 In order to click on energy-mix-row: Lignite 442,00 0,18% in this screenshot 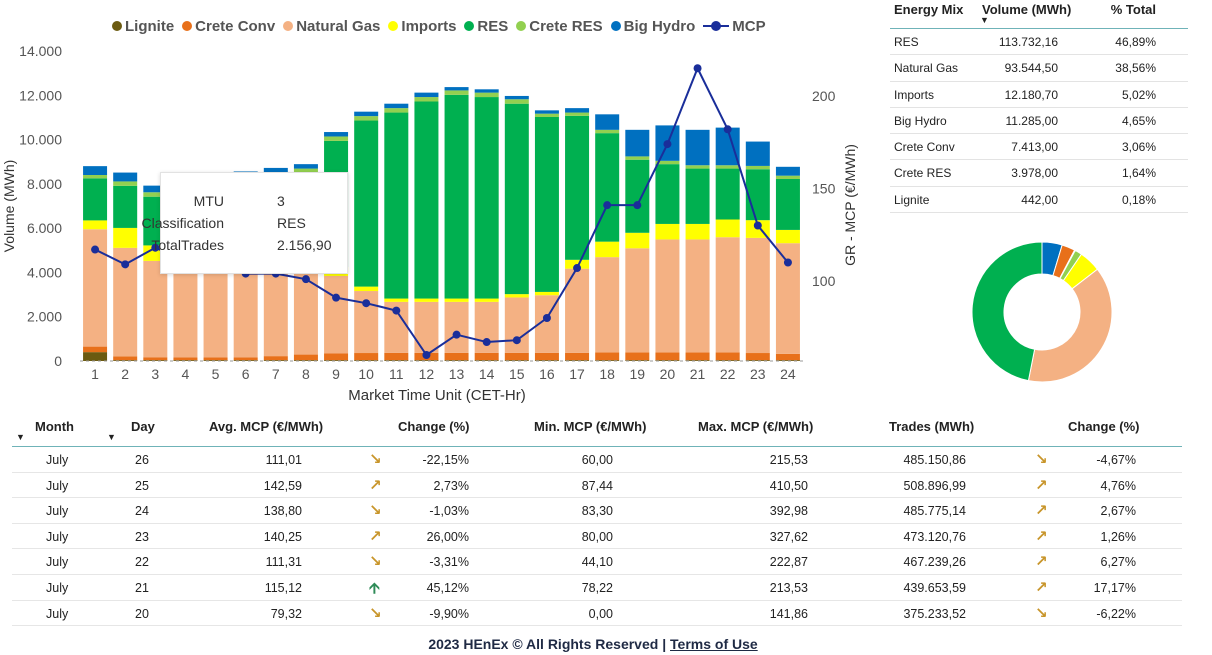, I will do `click(1039, 200)`.